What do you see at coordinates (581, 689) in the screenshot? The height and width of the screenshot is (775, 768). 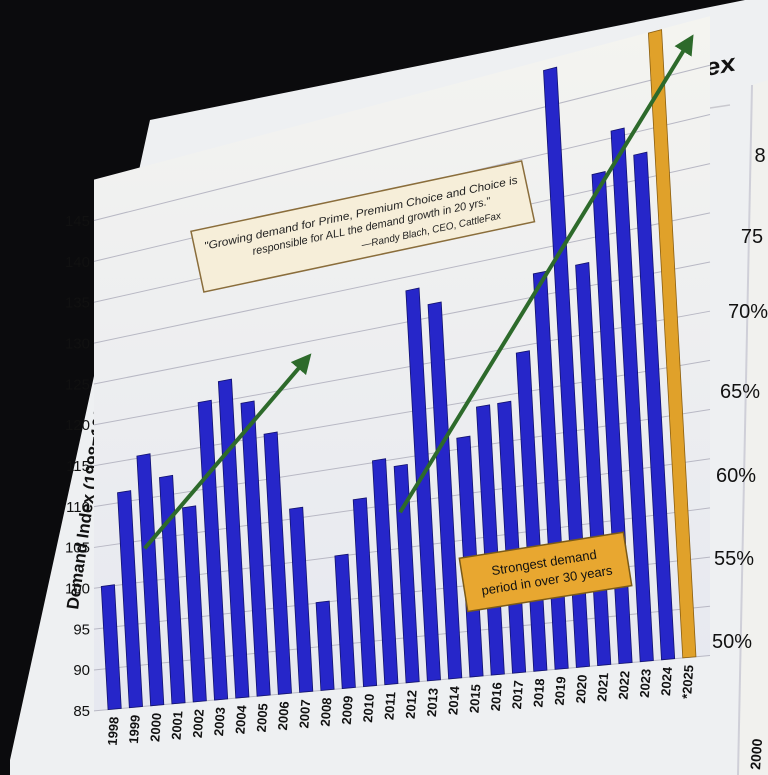 I see `x-tick-label: 2020` at bounding box center [581, 689].